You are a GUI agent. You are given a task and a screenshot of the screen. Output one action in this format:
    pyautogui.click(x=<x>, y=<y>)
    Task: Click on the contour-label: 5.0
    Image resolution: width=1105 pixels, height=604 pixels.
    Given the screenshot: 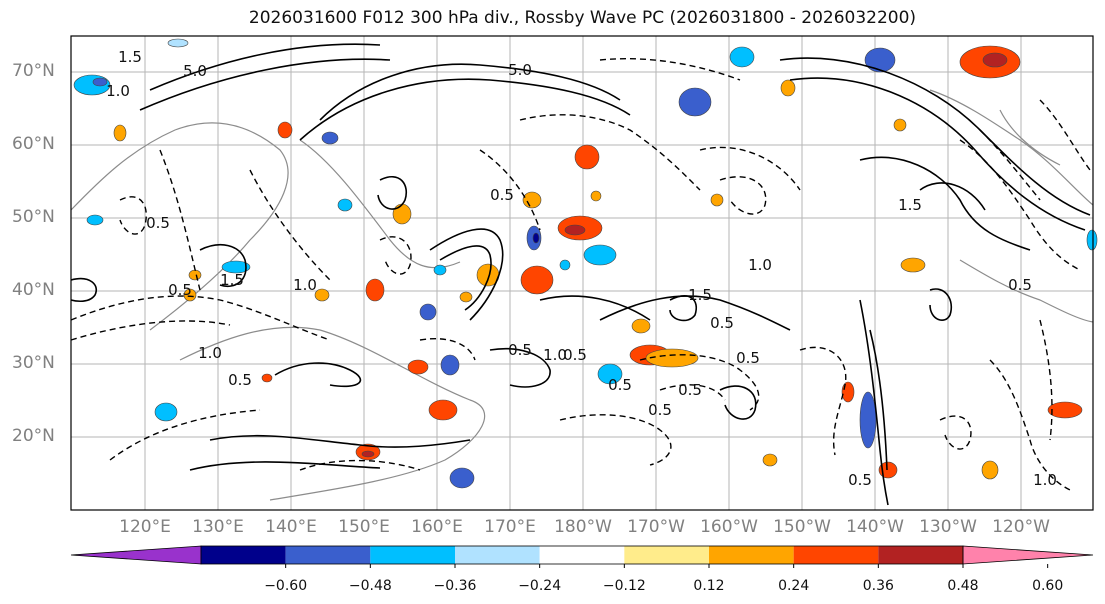 What is the action you would take?
    pyautogui.click(x=195, y=71)
    